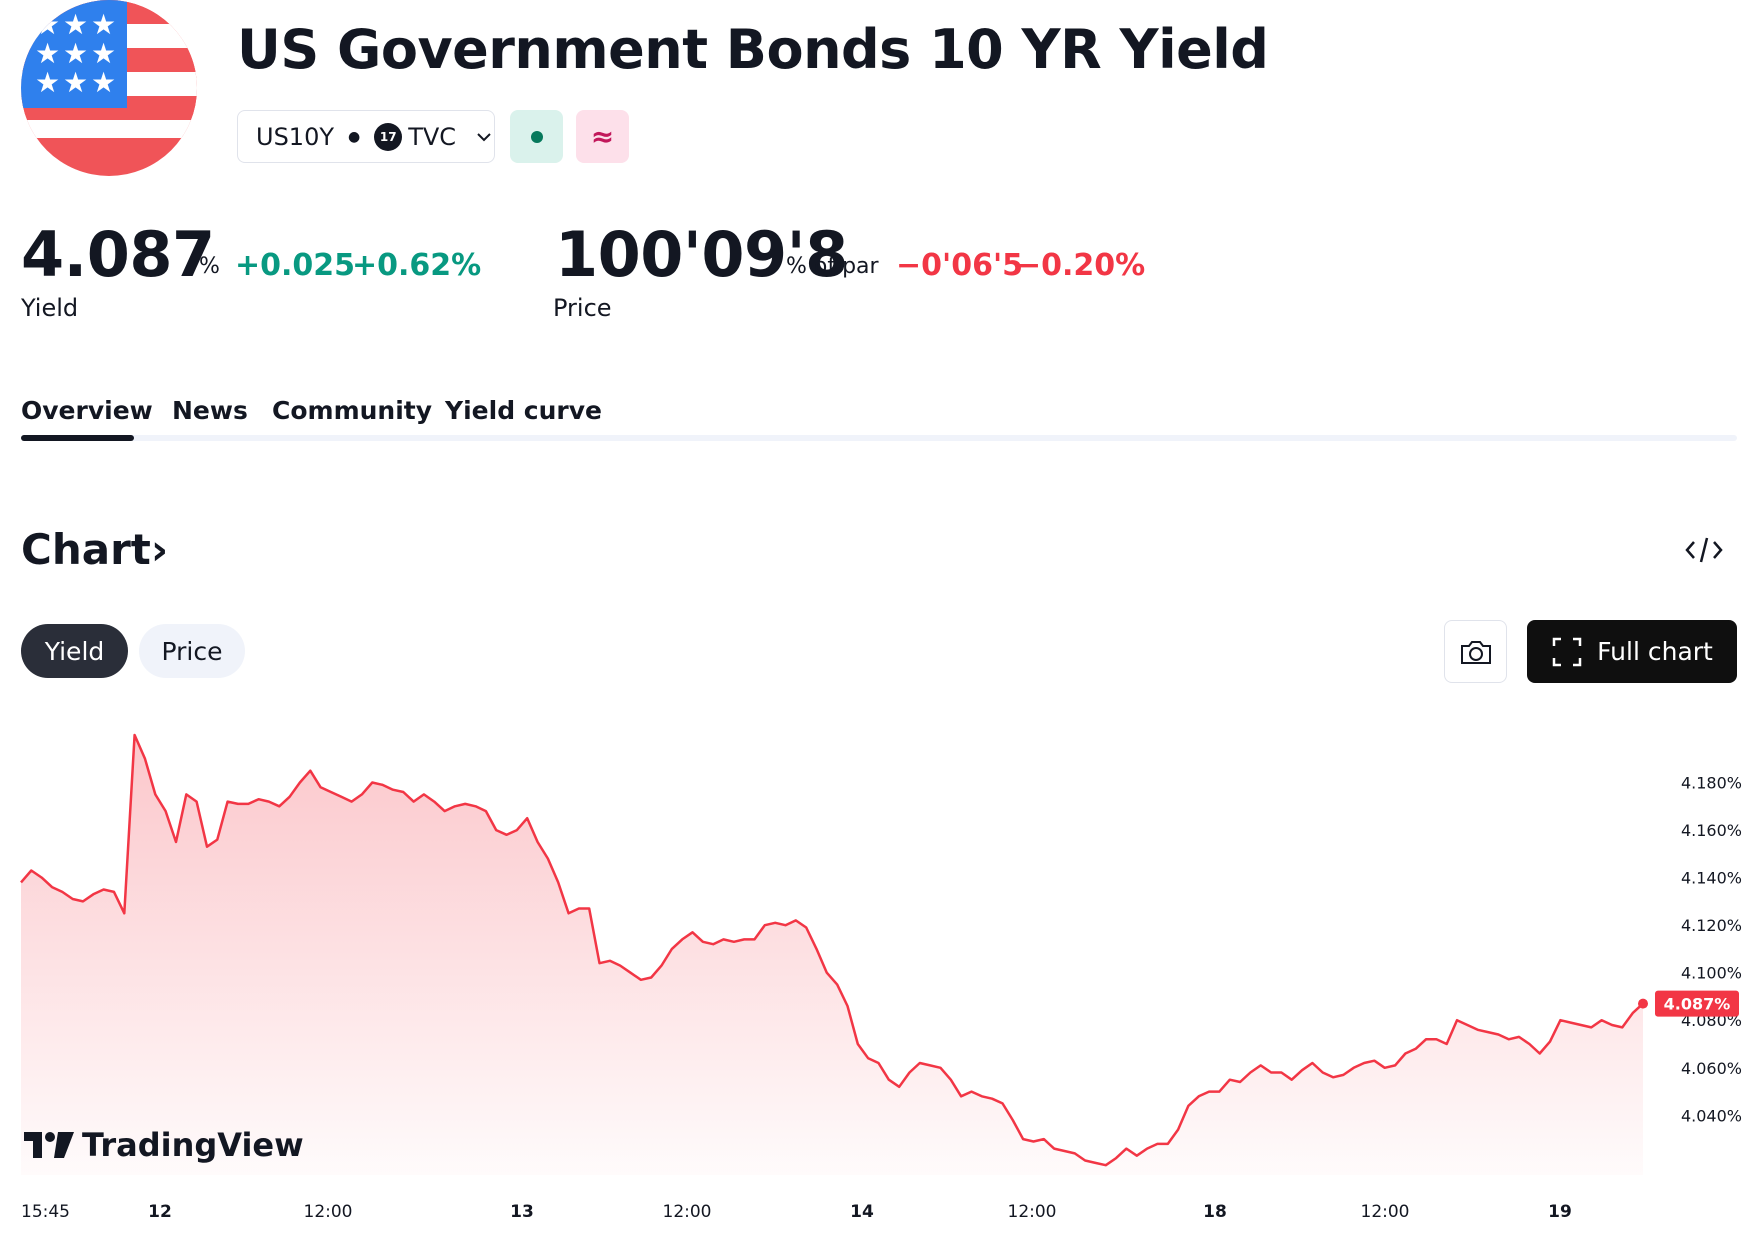 The height and width of the screenshot is (1240, 1764). I want to click on price-value: 100'09'8, so click(701, 254).